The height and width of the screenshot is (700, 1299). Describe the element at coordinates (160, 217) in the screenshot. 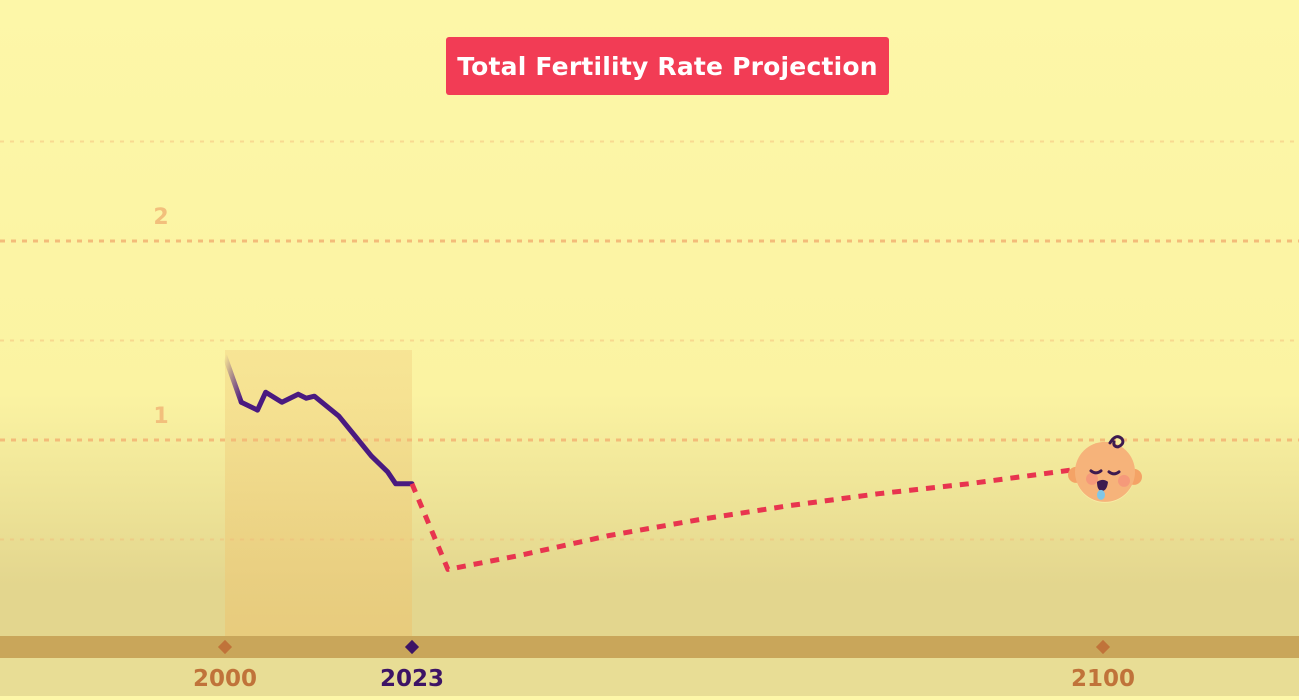

I see `y-tick-label: 2` at that location.